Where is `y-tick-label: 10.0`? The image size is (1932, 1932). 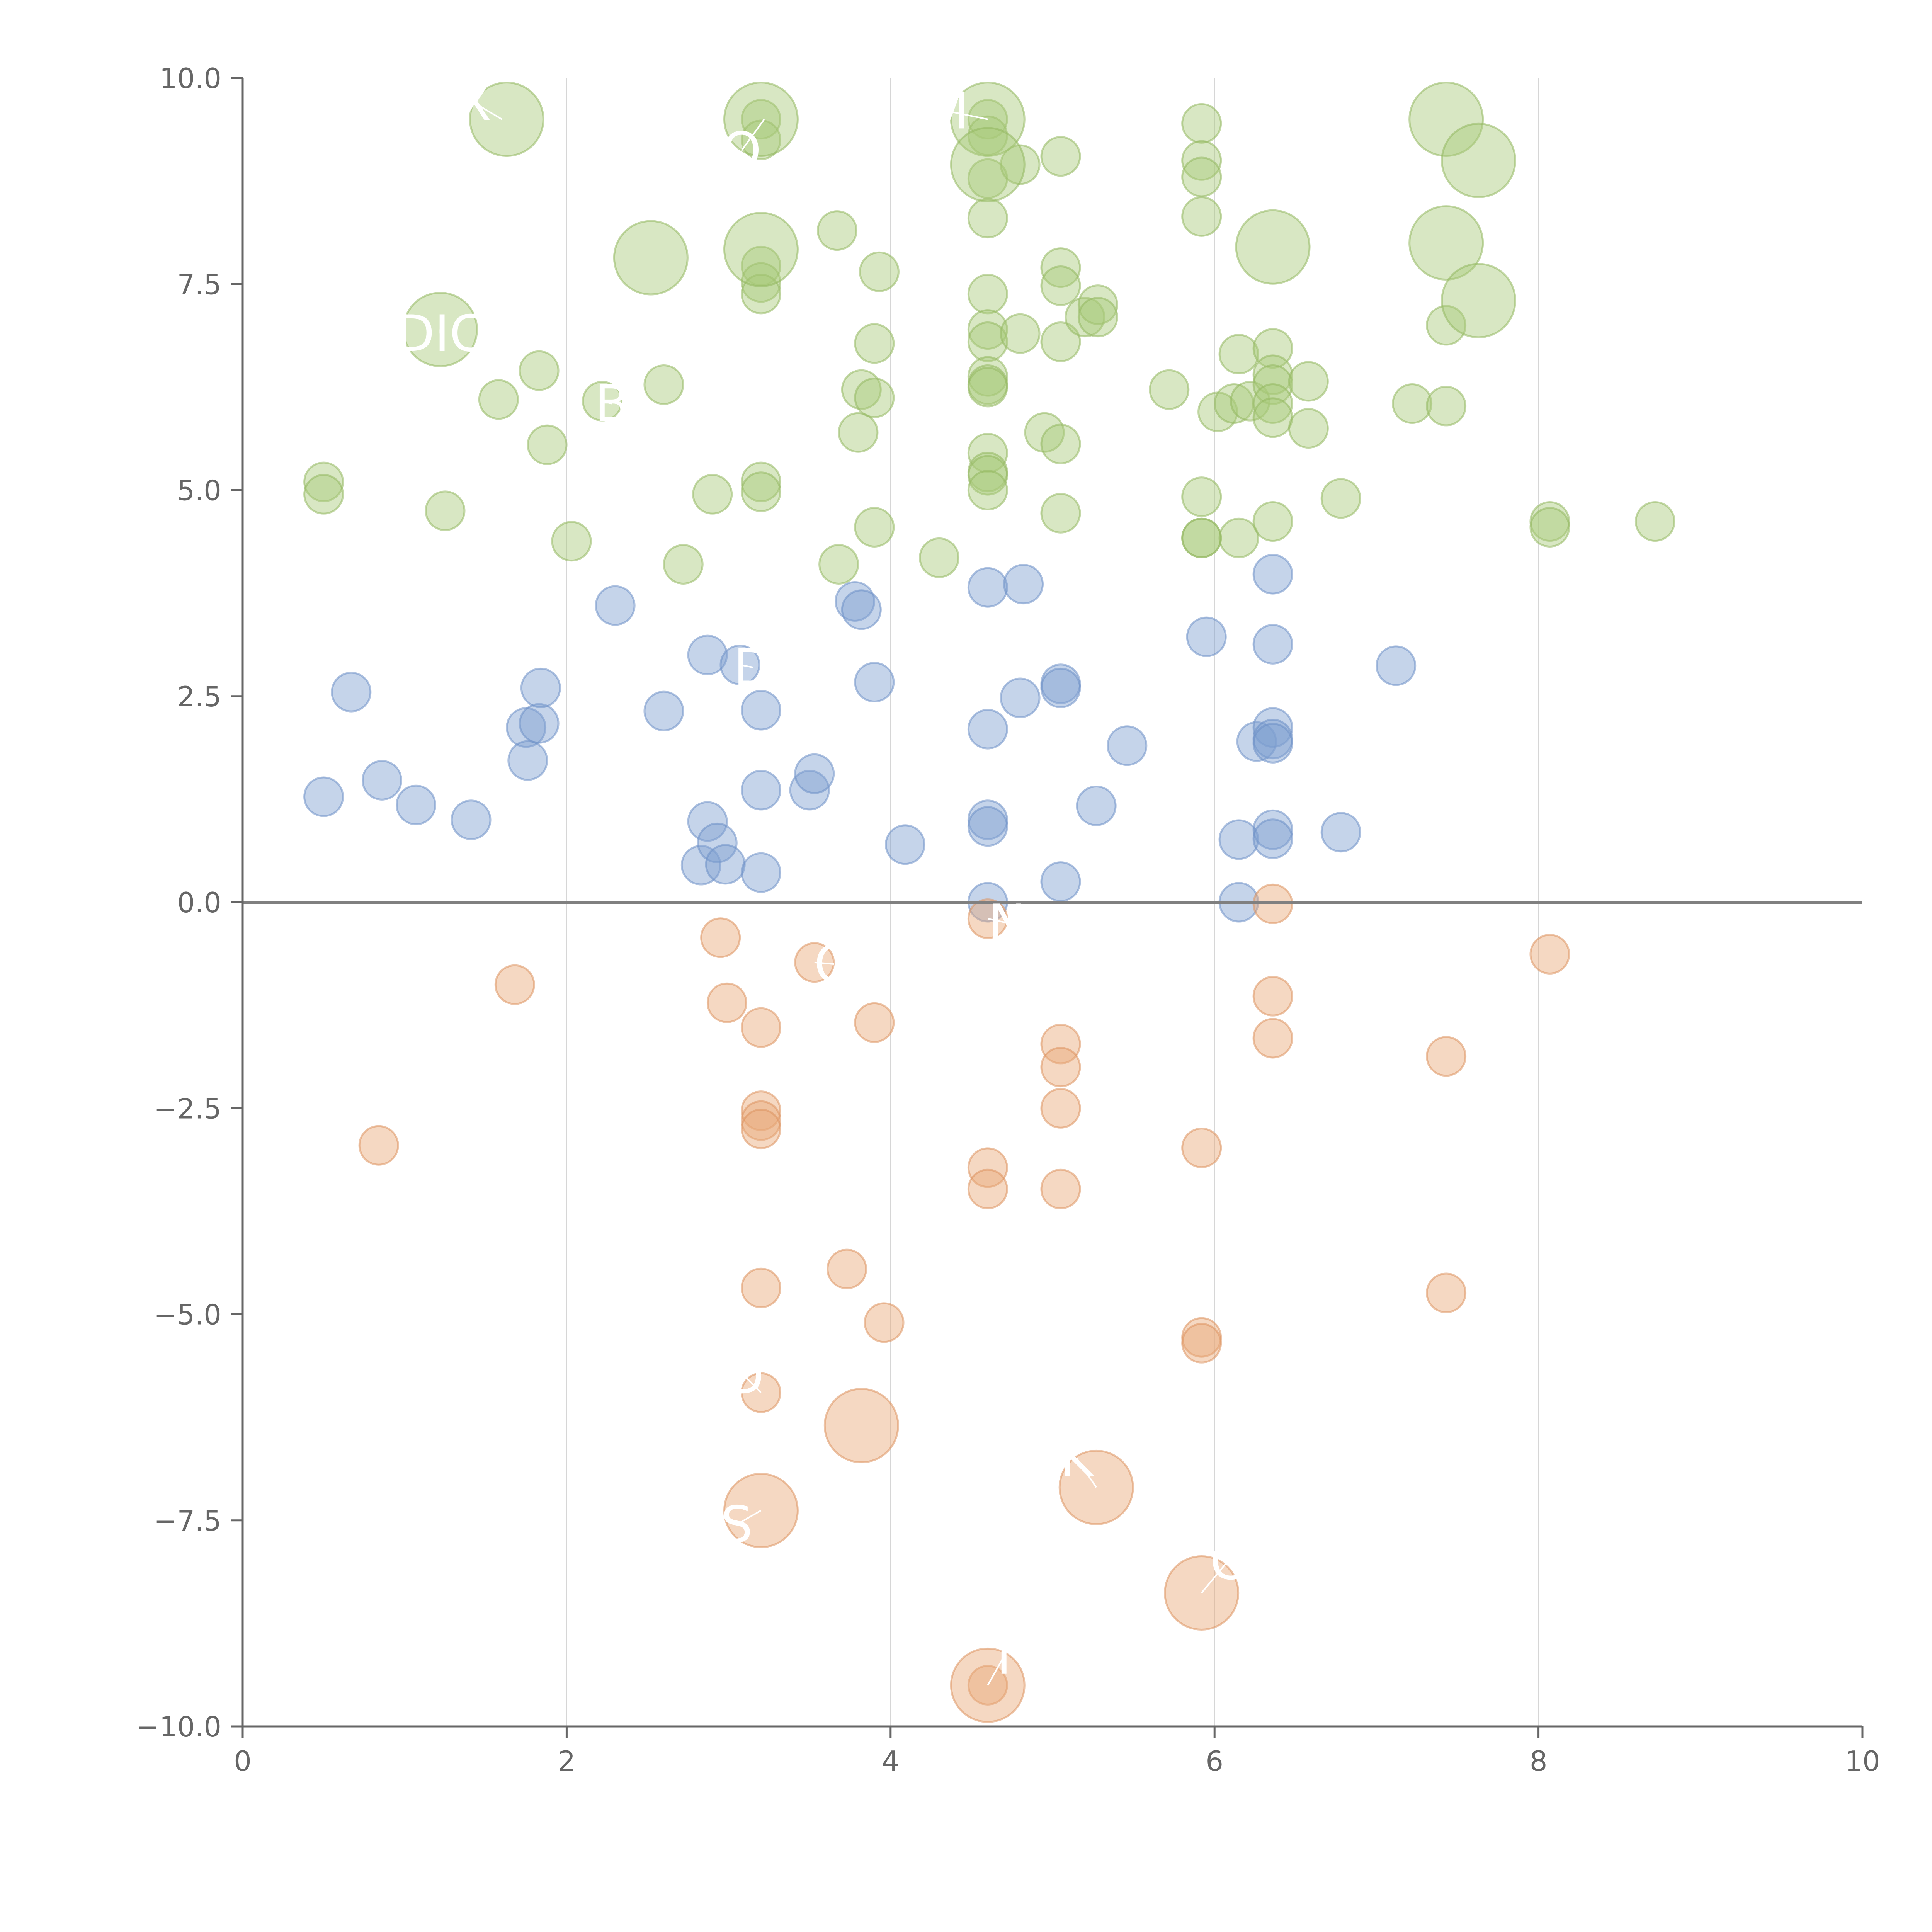 y-tick-label: 10.0 is located at coordinates (191, 78).